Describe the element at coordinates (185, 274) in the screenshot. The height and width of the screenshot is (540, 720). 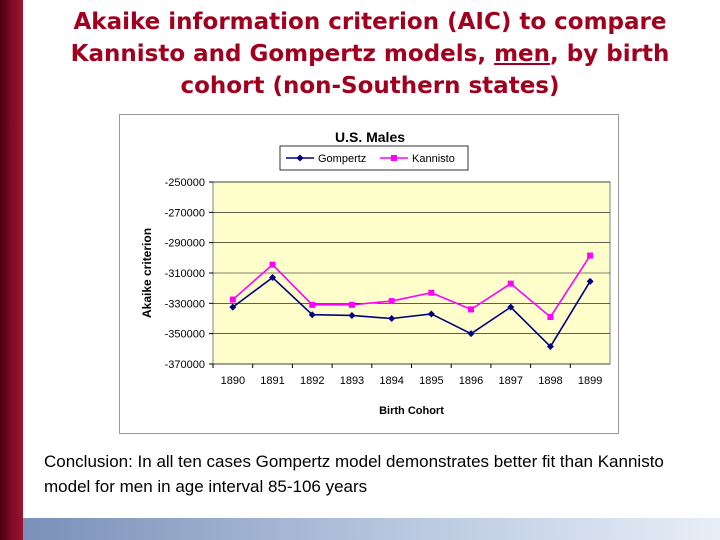
I see `y-tick-label: -310000` at that location.